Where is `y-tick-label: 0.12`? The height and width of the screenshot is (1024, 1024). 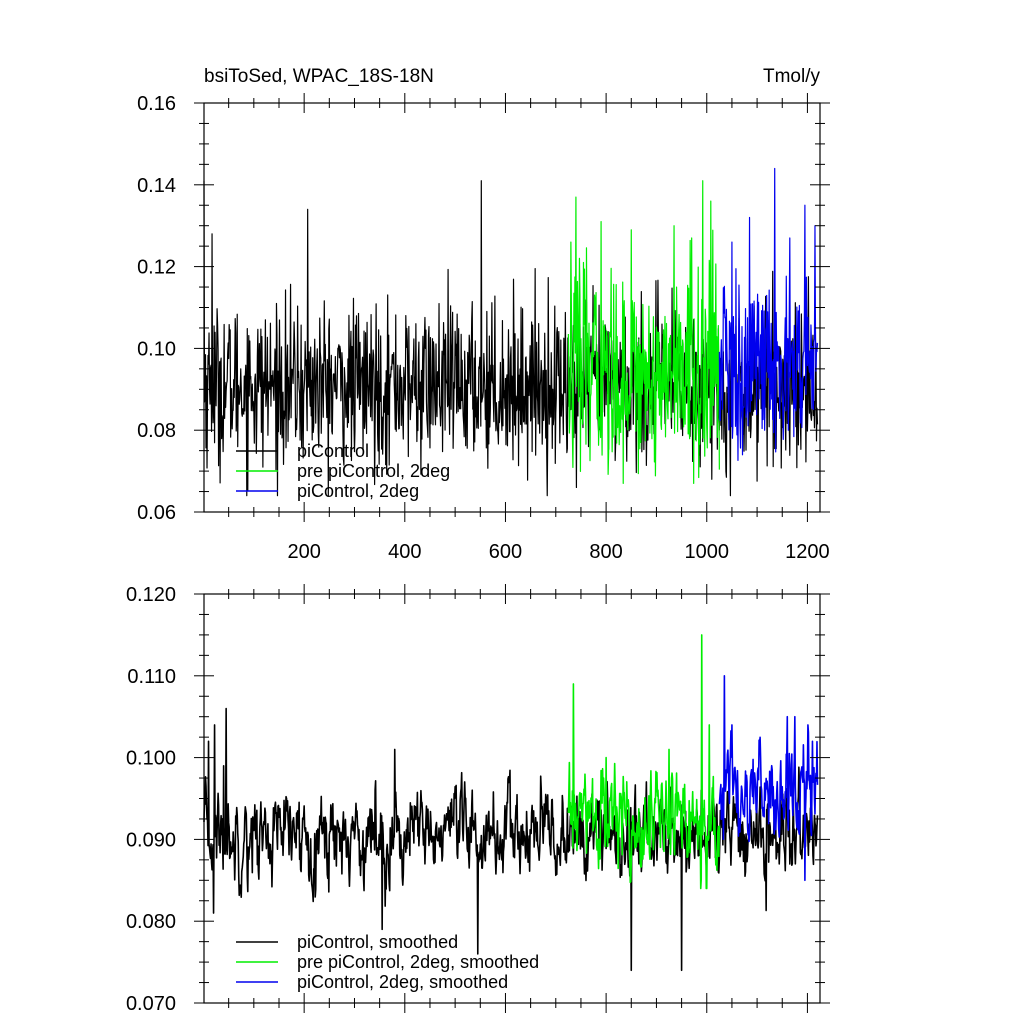
y-tick-label: 0.12 is located at coordinates (156, 268).